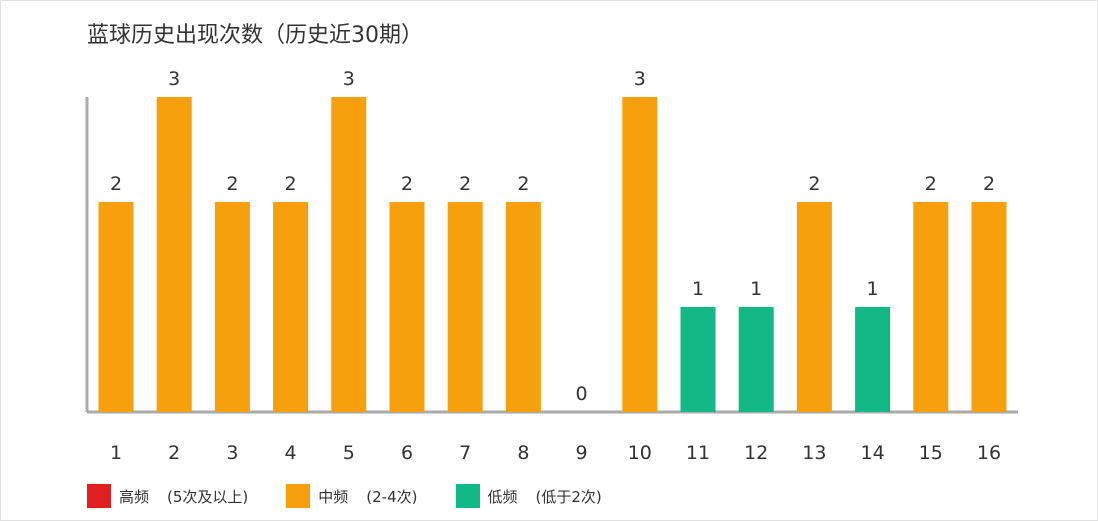  What do you see at coordinates (255, 35) in the screenshot?
I see `chart-title: 蓝球历史出现次数（历史近30期）` at bounding box center [255, 35].